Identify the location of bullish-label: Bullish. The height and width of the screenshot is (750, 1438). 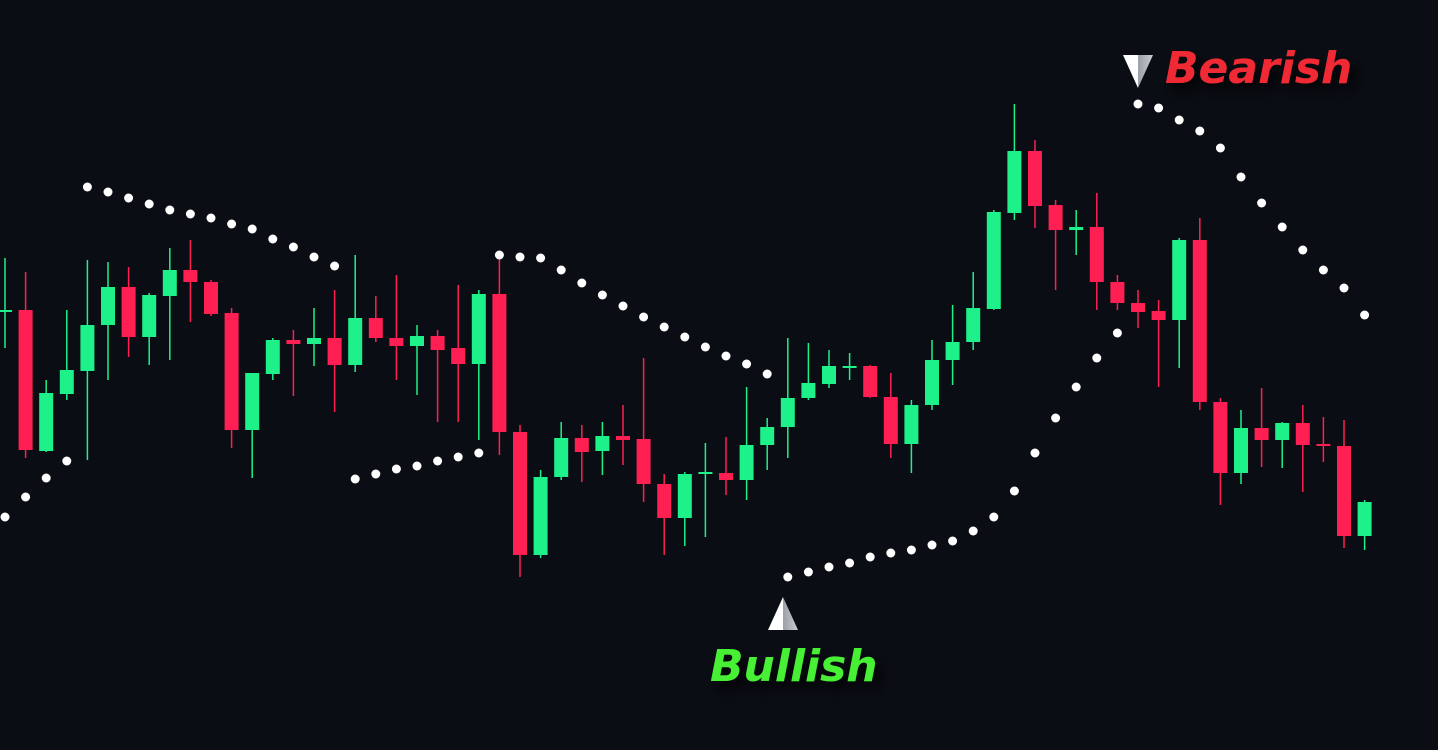
(794, 666).